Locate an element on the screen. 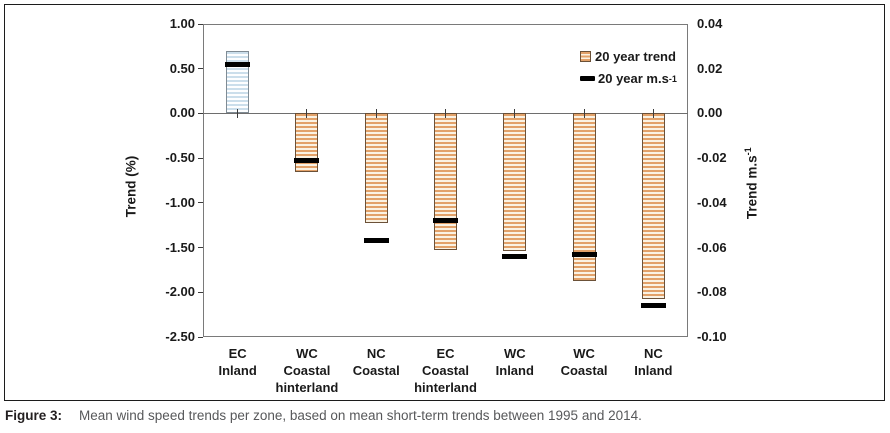 The image size is (890, 433). x-axis-category-label: WC Coastal hinterland is located at coordinates (307, 370).